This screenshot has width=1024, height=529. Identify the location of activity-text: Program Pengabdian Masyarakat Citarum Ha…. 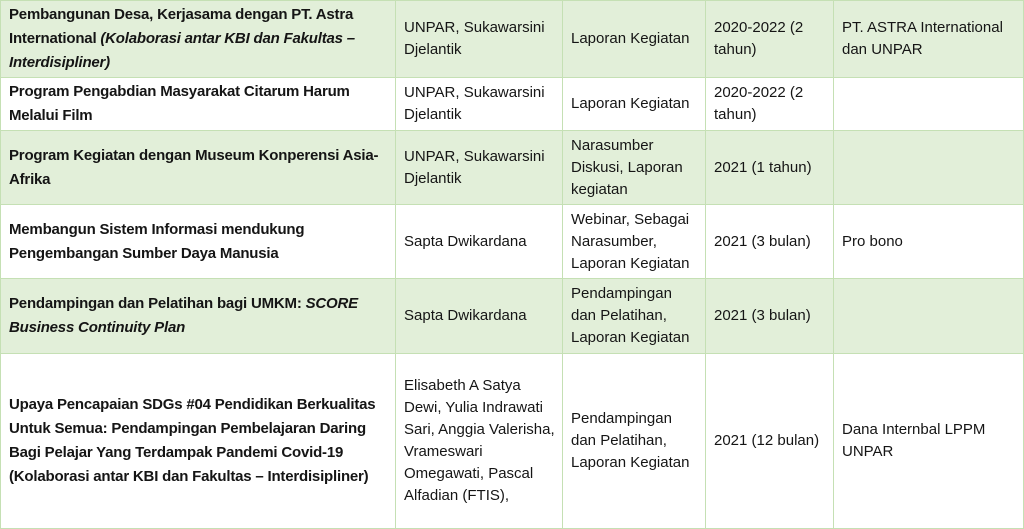
(179, 103).